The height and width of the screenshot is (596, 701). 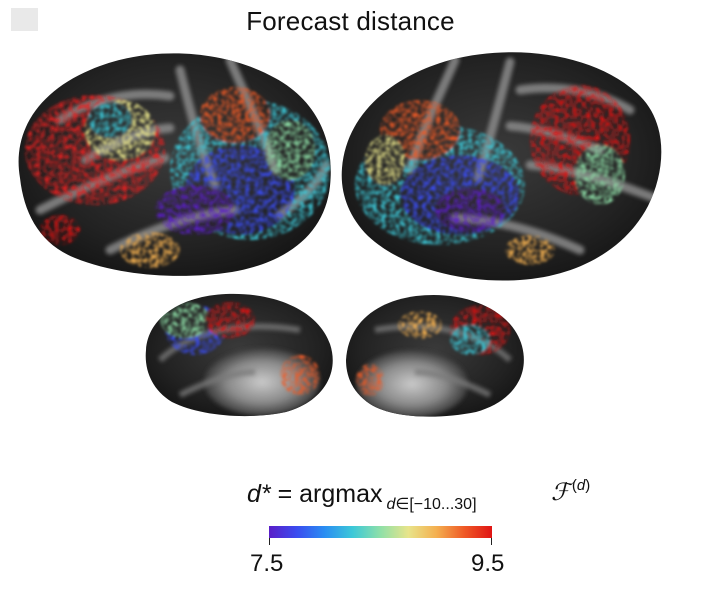 What do you see at coordinates (435, 355) in the screenshot?
I see `right-medial-hemisphere` at bounding box center [435, 355].